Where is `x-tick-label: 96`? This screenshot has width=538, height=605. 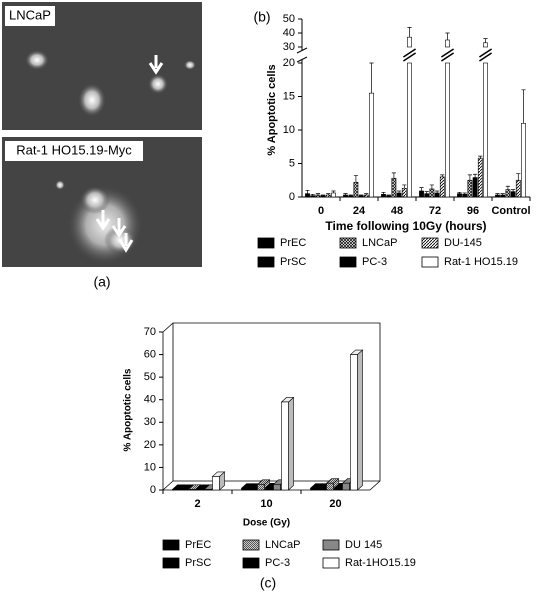 x-tick-label: 96 is located at coordinates (473, 211).